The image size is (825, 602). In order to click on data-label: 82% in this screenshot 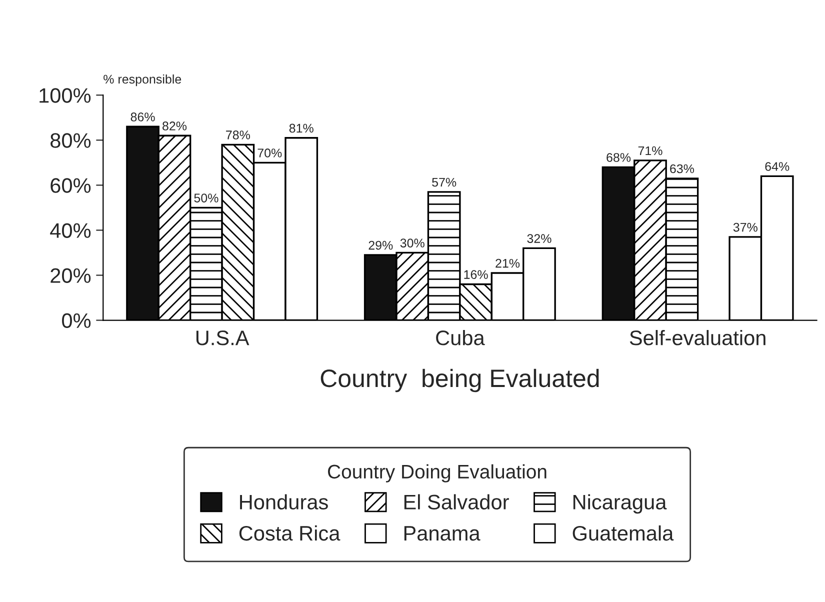, I will do `click(174, 126)`.